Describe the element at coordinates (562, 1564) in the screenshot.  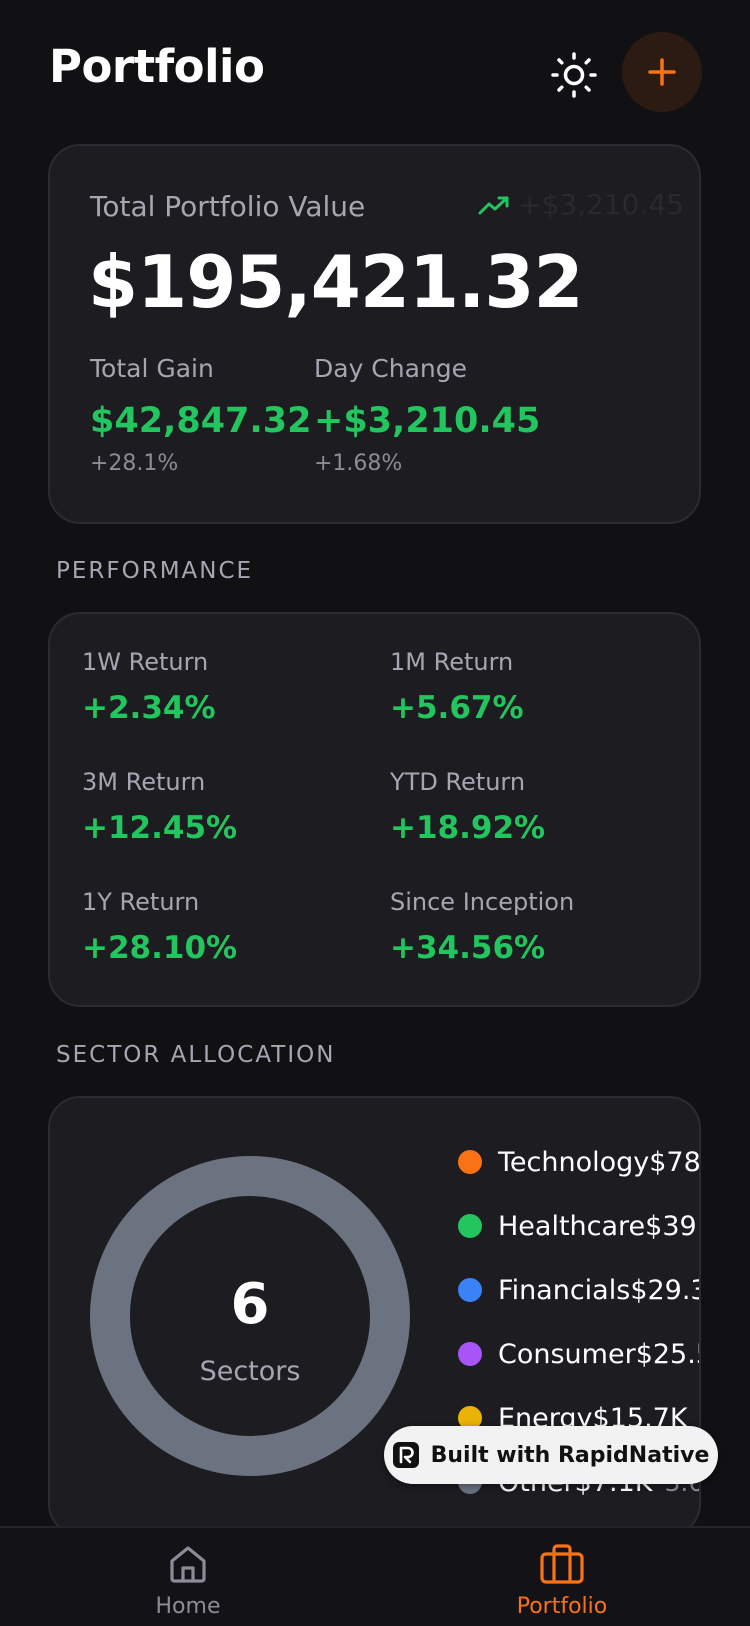
I see `briefcase-icon` at that location.